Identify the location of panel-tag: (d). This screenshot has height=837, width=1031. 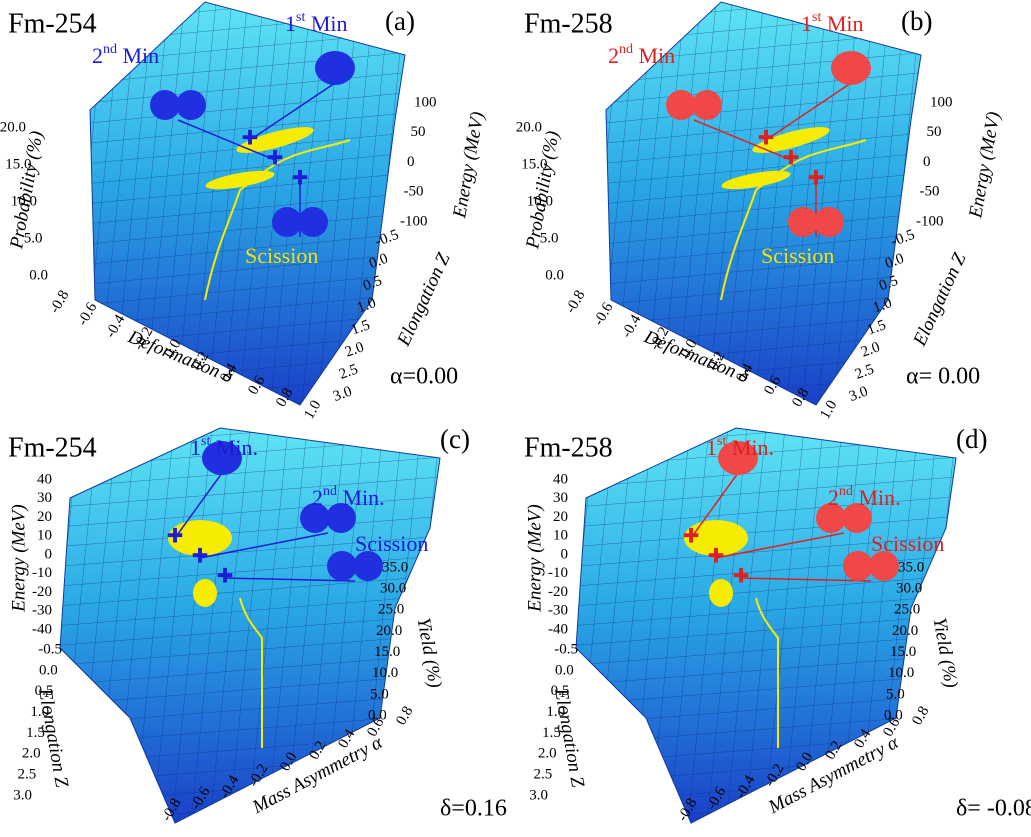
(971, 439).